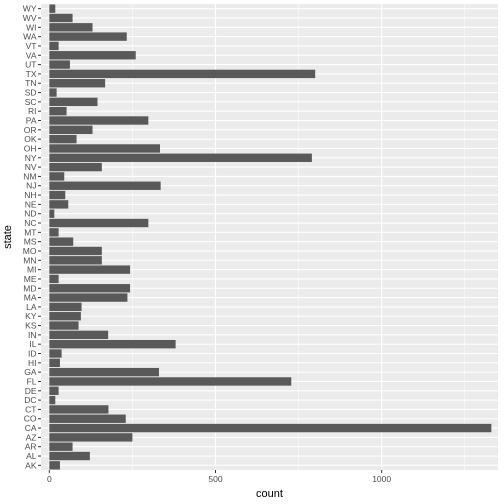  What do you see at coordinates (31, 270) in the screenshot?
I see `y-tick-label-mi: MI` at bounding box center [31, 270].